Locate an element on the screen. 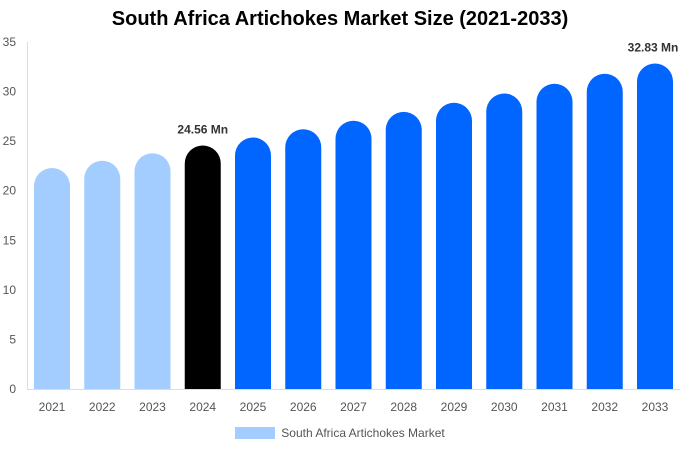 The height and width of the screenshot is (450, 680). legend-label: South Africa Artichokes Market is located at coordinates (363, 433).